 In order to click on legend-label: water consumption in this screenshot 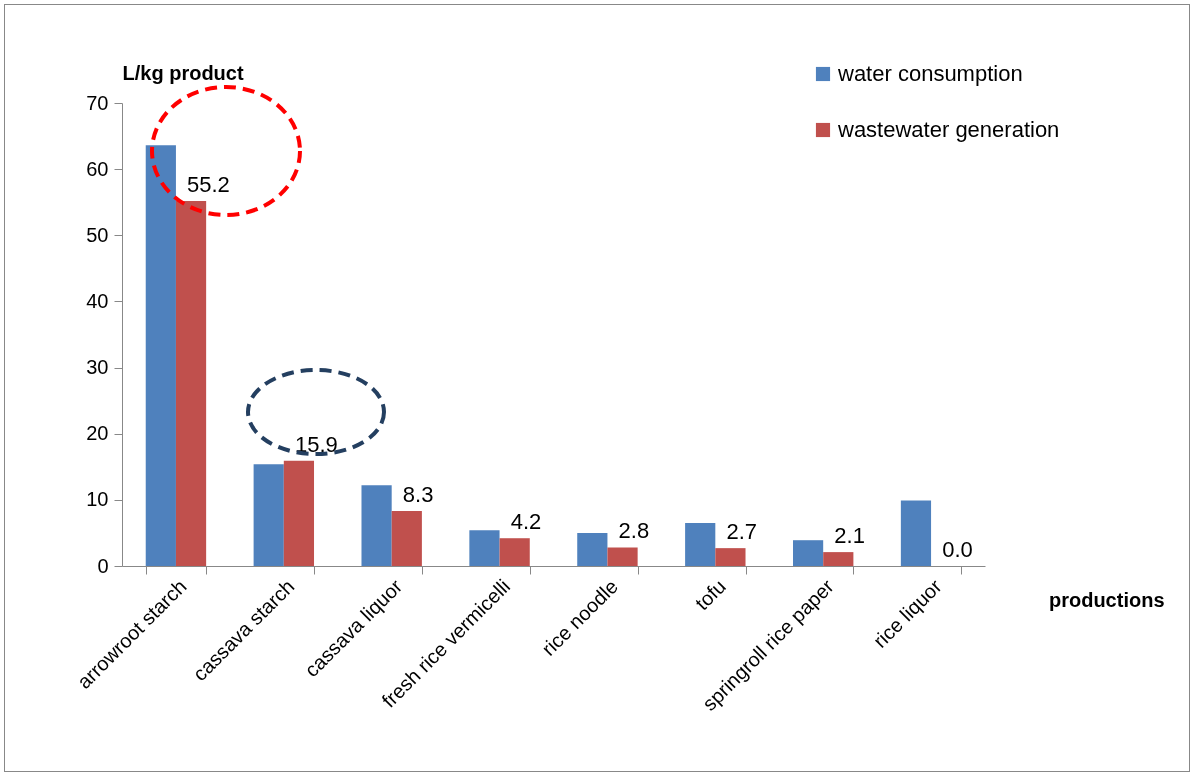, I will do `click(930, 73)`.